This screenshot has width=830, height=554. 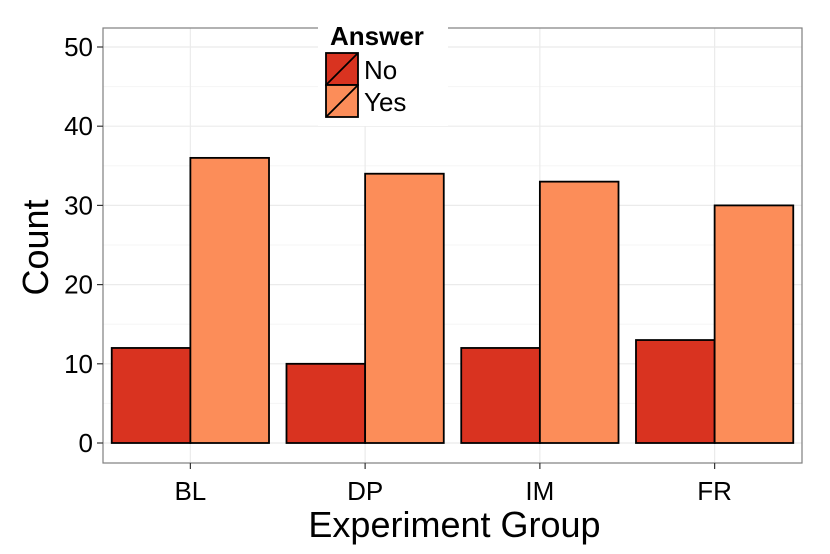 What do you see at coordinates (35, 247) in the screenshot?
I see `y-axis-title: Count` at bounding box center [35, 247].